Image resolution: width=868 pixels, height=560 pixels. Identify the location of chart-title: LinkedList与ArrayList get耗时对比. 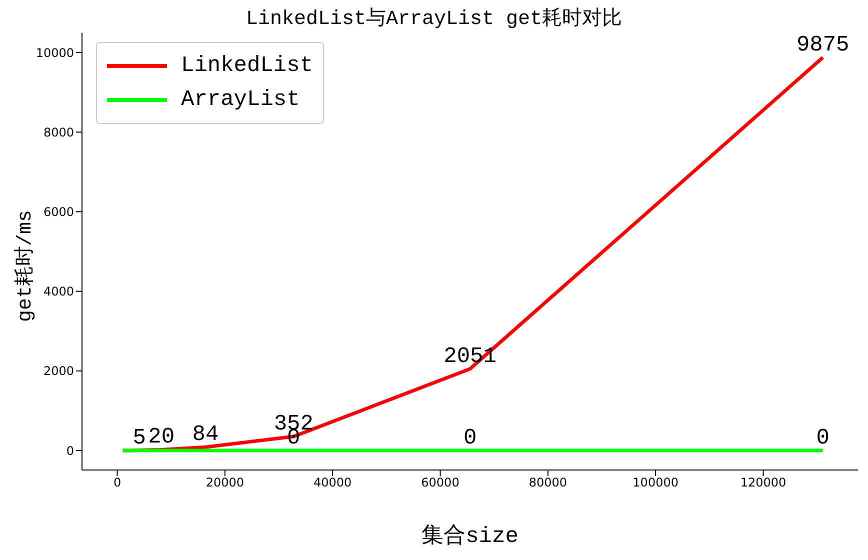
(434, 18).